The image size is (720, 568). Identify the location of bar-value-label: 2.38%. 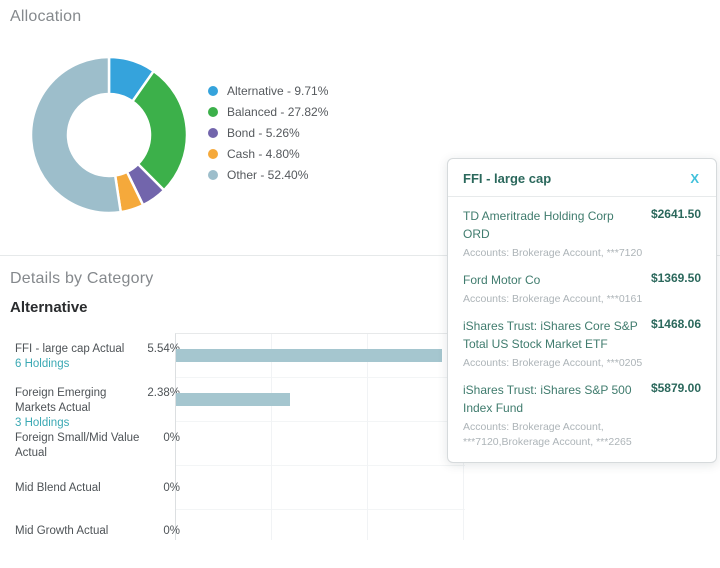
(163, 393).